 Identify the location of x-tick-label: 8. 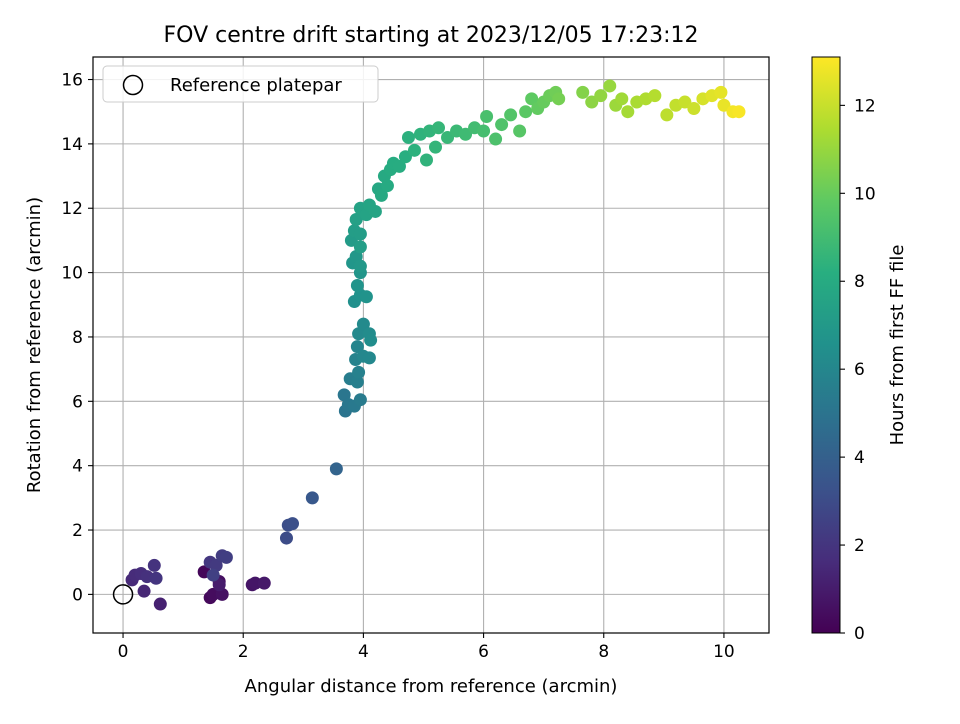
(603, 652).